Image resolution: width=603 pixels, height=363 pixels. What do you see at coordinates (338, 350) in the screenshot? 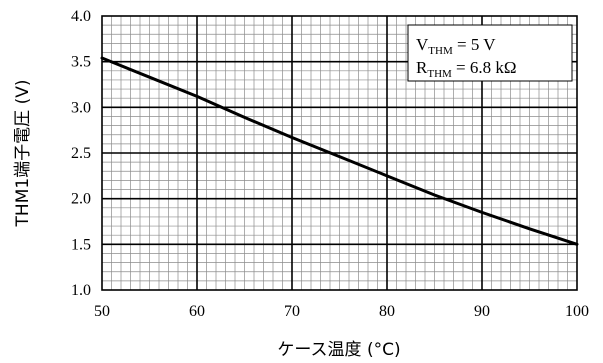
I see `x-axis-title: ケース温度 (°C)` at bounding box center [338, 350].